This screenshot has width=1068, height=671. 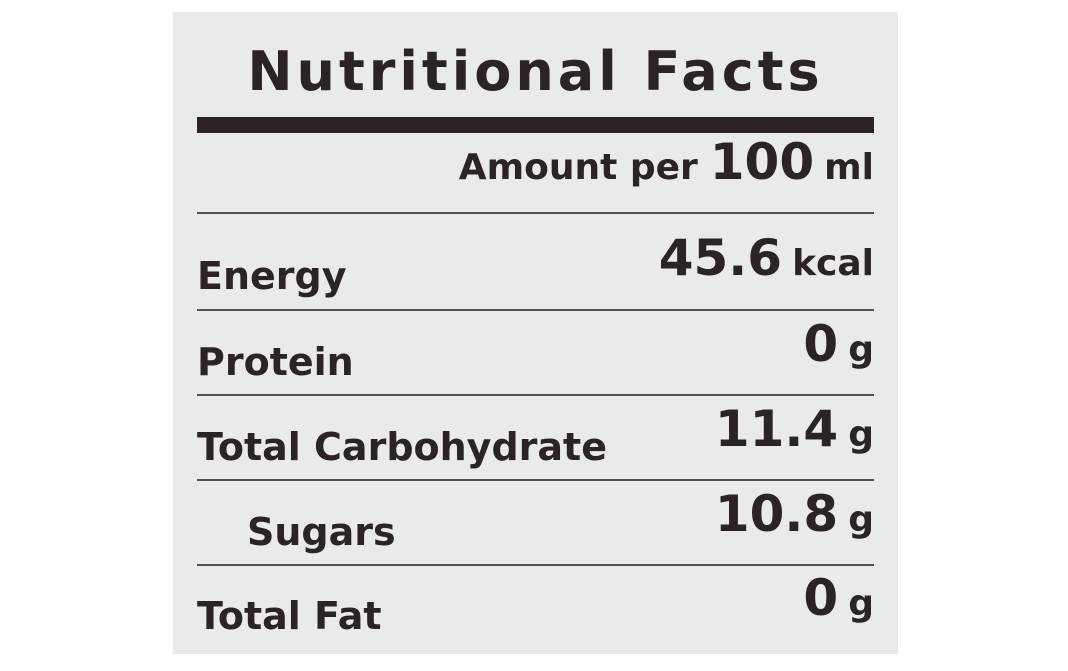 What do you see at coordinates (402, 447) in the screenshot?
I see `nutrient-name: Total Carbohydrate` at bounding box center [402, 447].